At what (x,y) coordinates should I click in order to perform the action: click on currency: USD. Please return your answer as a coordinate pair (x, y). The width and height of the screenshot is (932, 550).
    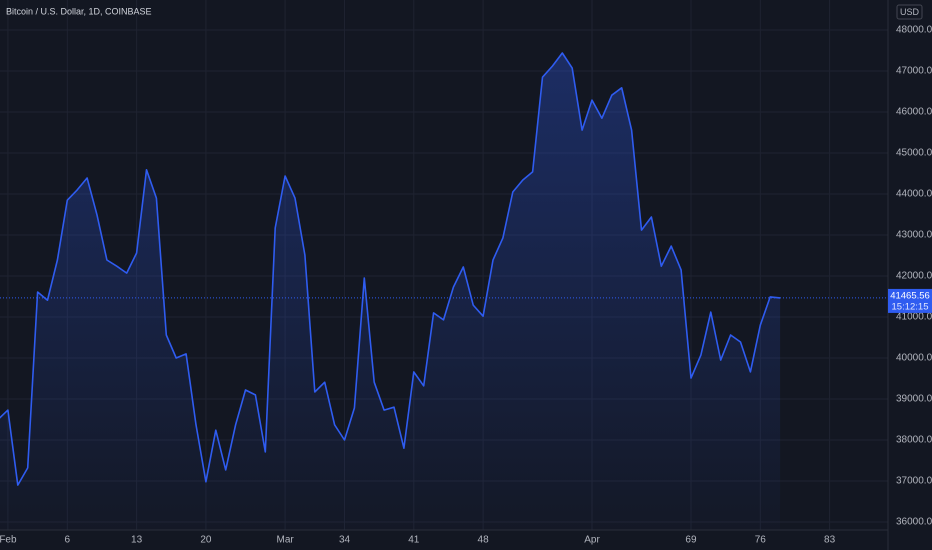
    Looking at the image, I should click on (910, 12).